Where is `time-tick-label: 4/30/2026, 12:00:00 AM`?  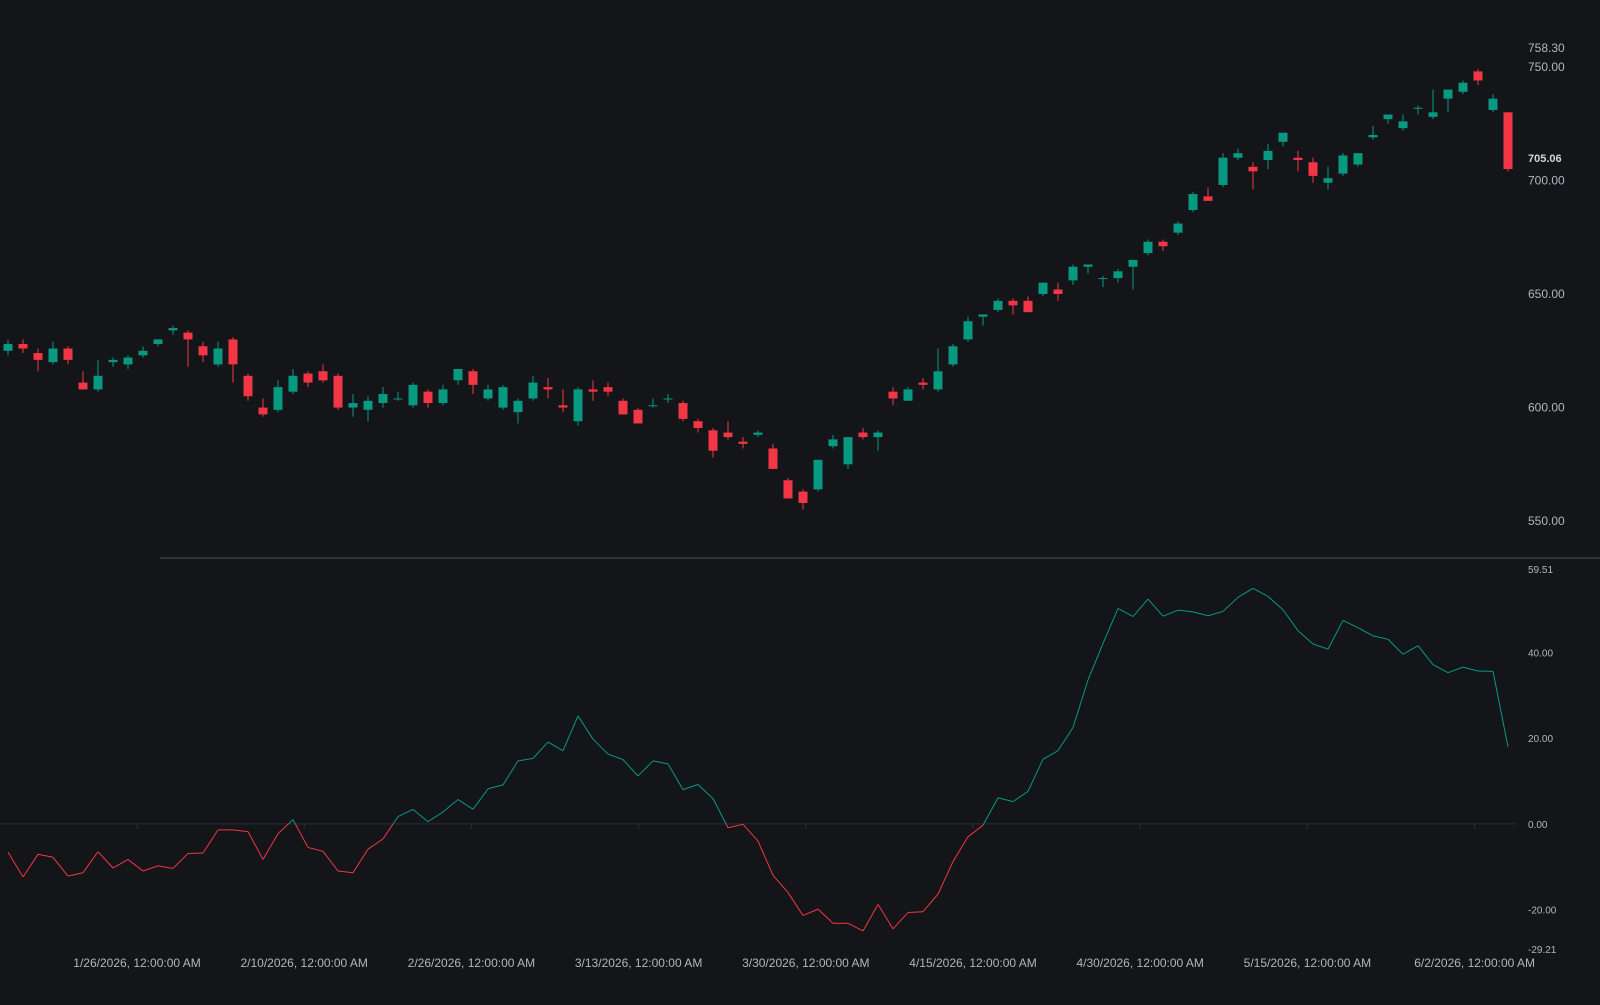 time-tick-label: 4/30/2026, 12:00:00 AM is located at coordinates (1139, 963).